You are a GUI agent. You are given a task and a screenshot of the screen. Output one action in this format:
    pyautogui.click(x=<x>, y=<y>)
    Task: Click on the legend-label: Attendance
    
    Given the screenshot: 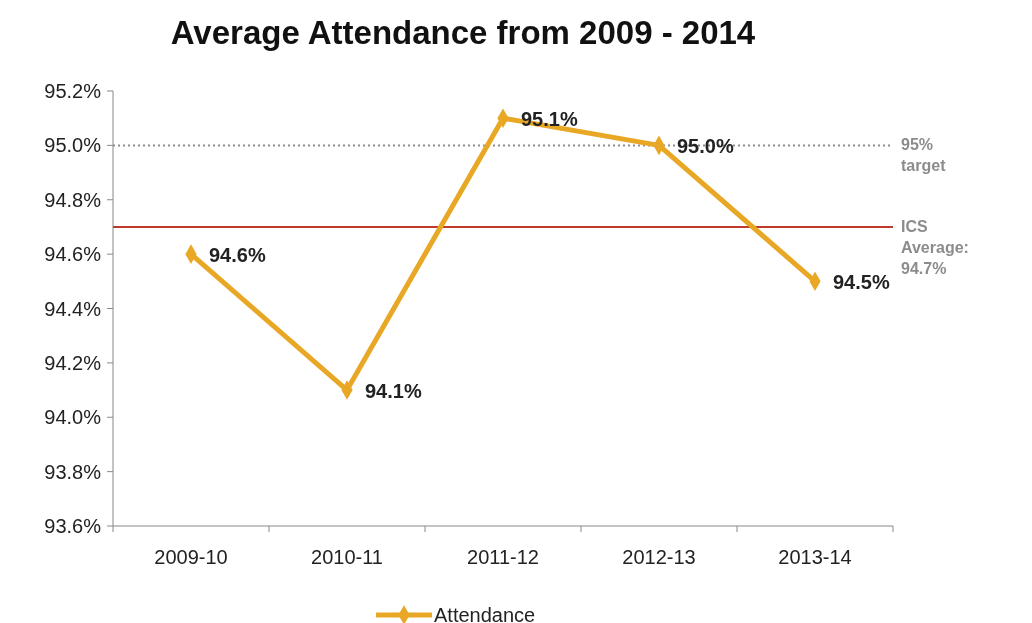 What is the action you would take?
    pyautogui.click(x=485, y=613)
    